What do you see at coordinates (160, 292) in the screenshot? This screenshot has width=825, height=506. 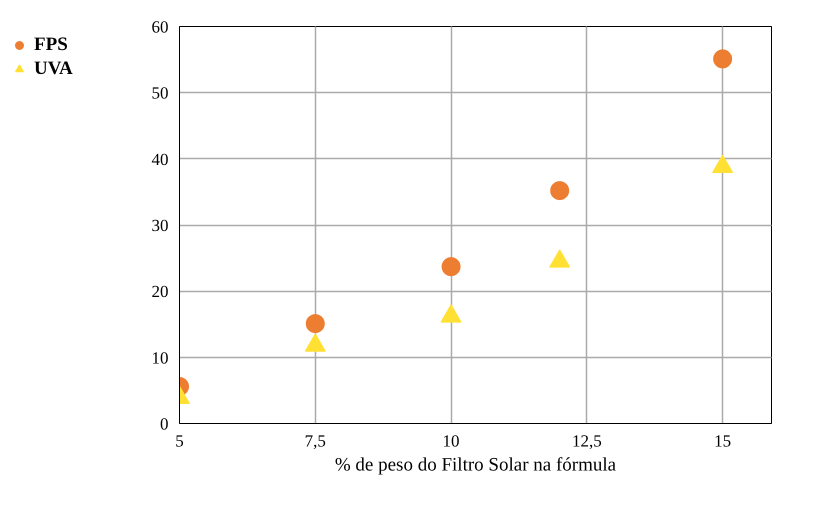 I see `y-tick-label: 20` at bounding box center [160, 292].